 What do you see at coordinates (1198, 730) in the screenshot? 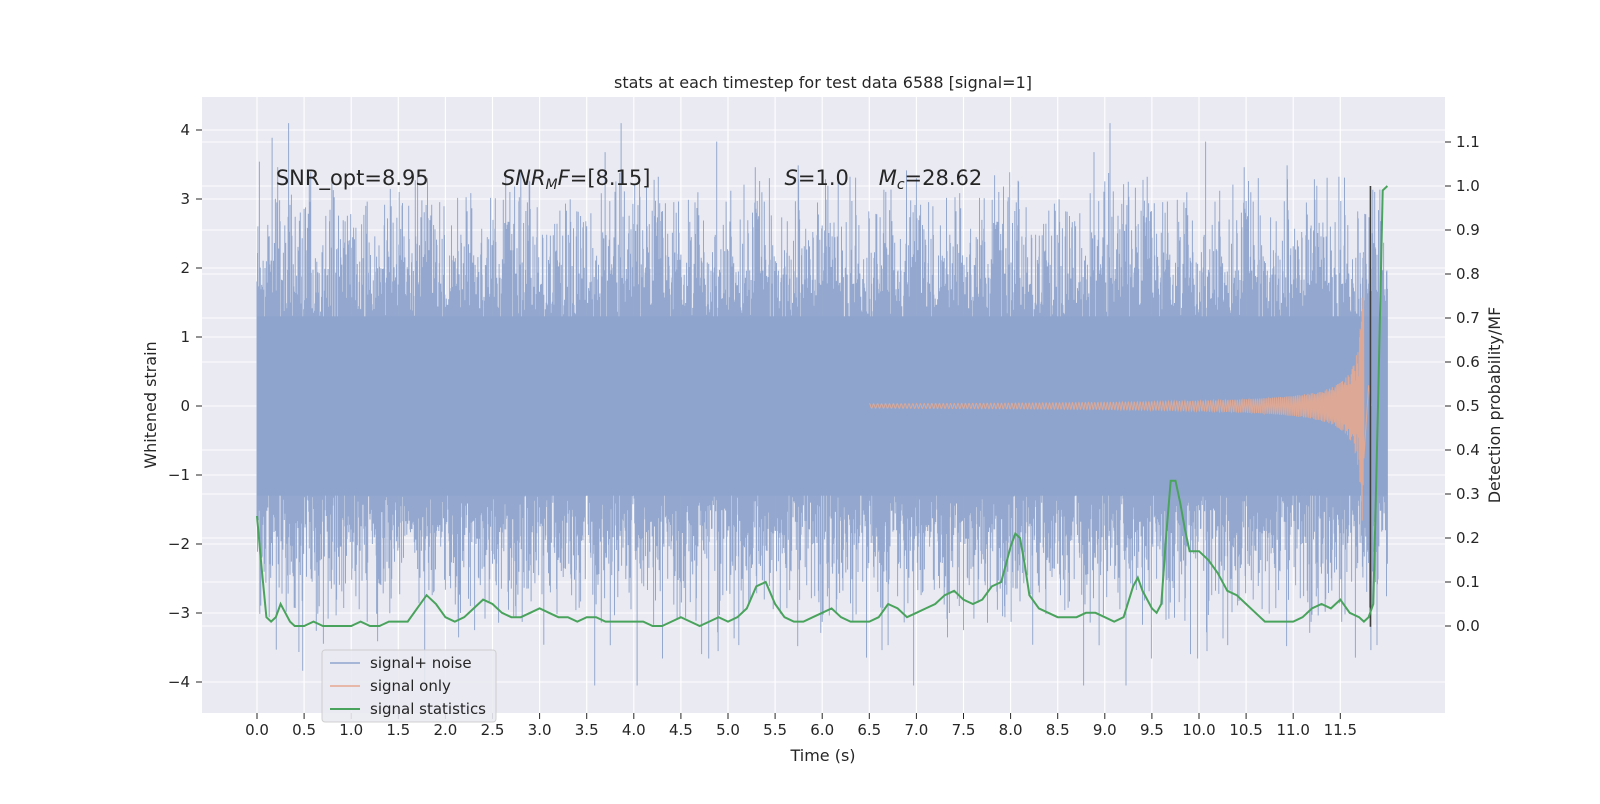
I see `x-tick-label: 10.0` at bounding box center [1198, 730].